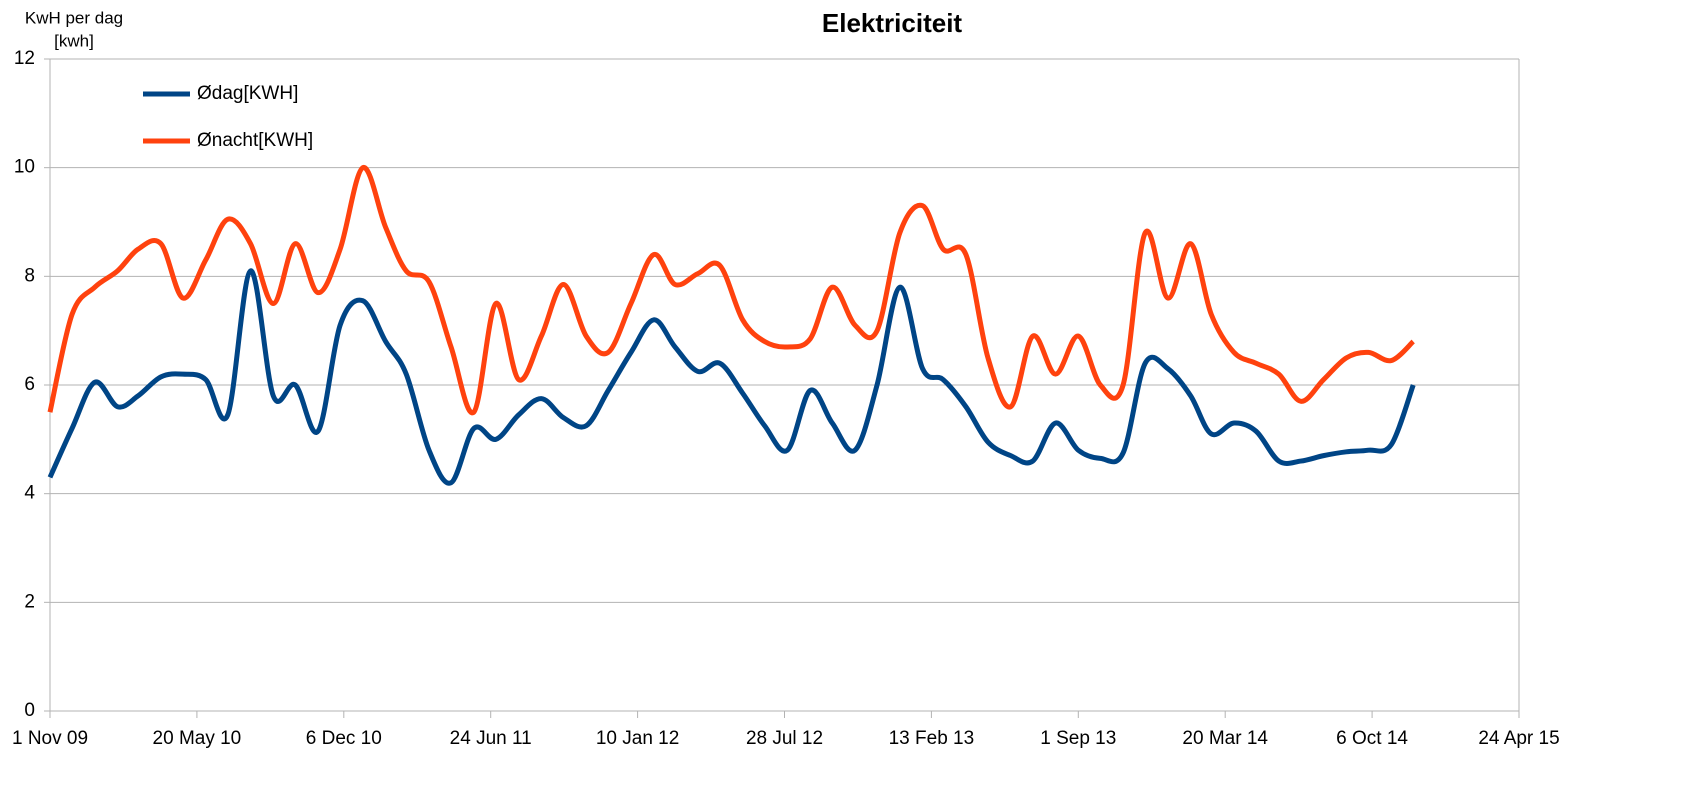  Describe the element at coordinates (74, 17) in the screenshot. I see `y-axis-label: KwH per dag` at that location.